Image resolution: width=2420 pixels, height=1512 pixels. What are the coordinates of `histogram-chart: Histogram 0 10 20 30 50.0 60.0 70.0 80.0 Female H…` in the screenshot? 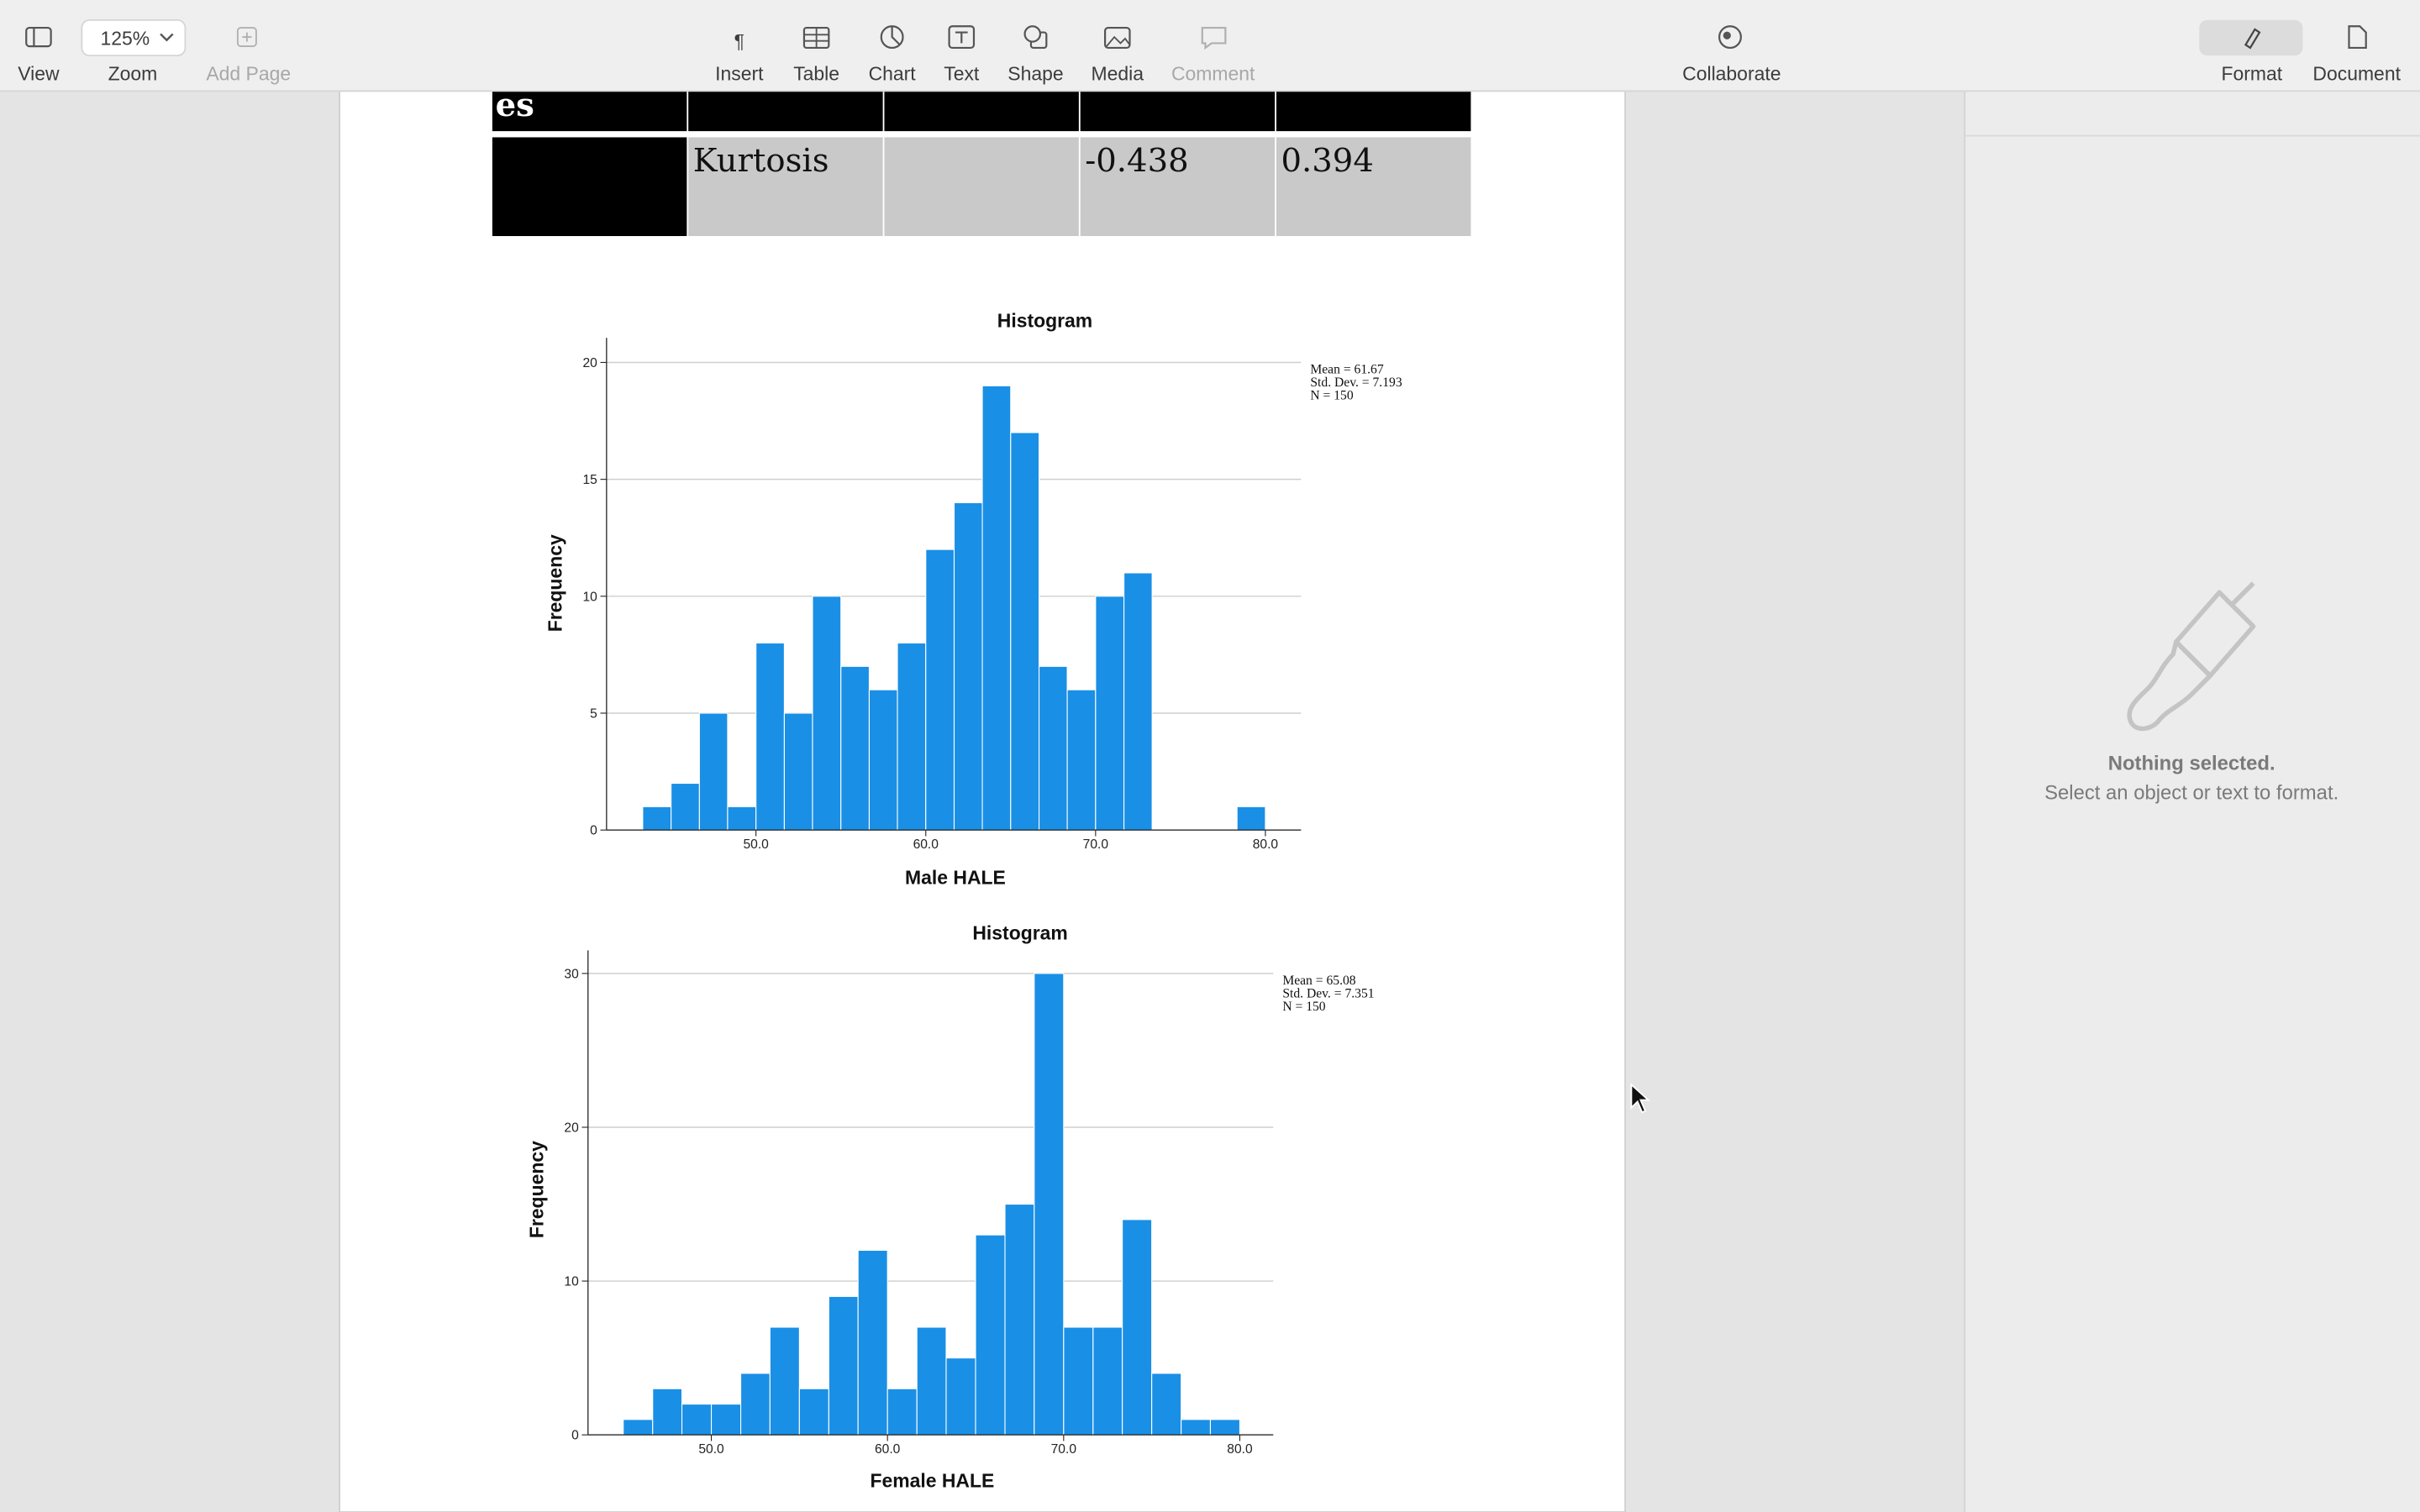 It's located at (951, 1207).